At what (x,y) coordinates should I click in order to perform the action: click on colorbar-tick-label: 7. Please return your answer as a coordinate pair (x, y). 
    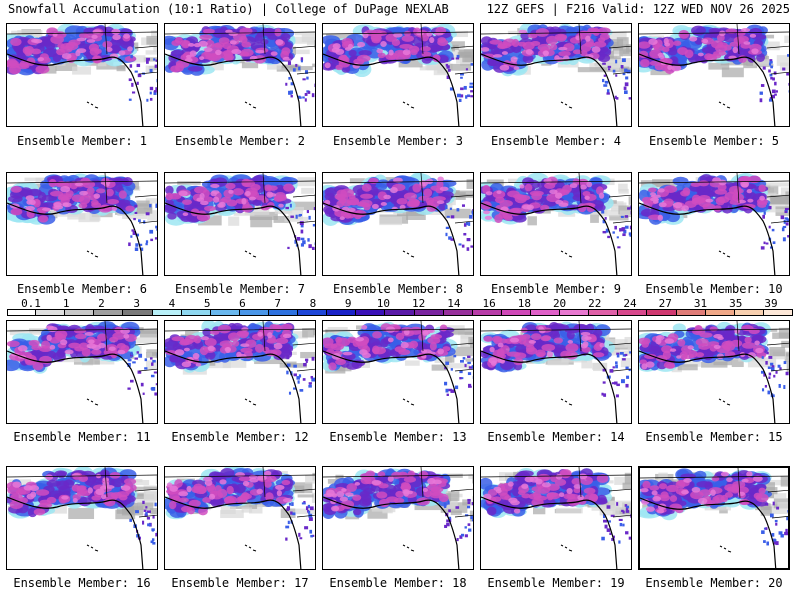
    Looking at the image, I should click on (277, 303).